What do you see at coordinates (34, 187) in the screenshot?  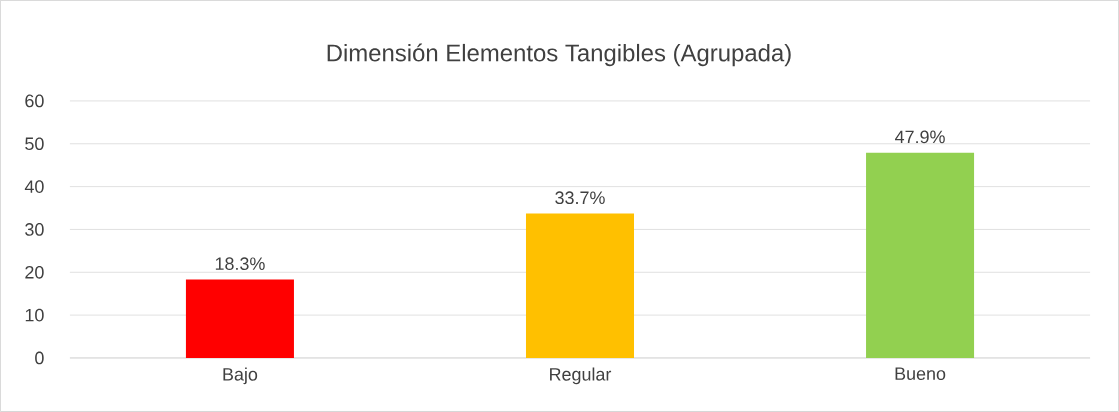 I see `y-tick-label: 40` at bounding box center [34, 187].